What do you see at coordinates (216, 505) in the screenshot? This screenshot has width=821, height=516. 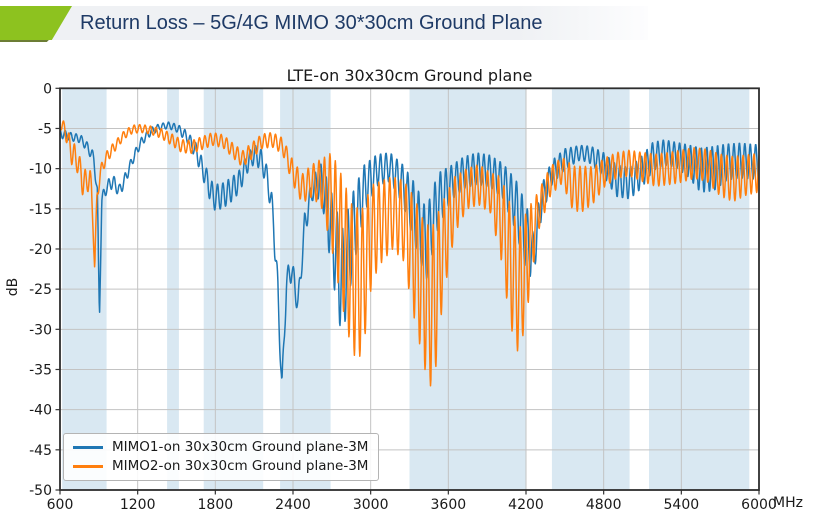 I see `x-tick-label: 1800` at bounding box center [216, 505].